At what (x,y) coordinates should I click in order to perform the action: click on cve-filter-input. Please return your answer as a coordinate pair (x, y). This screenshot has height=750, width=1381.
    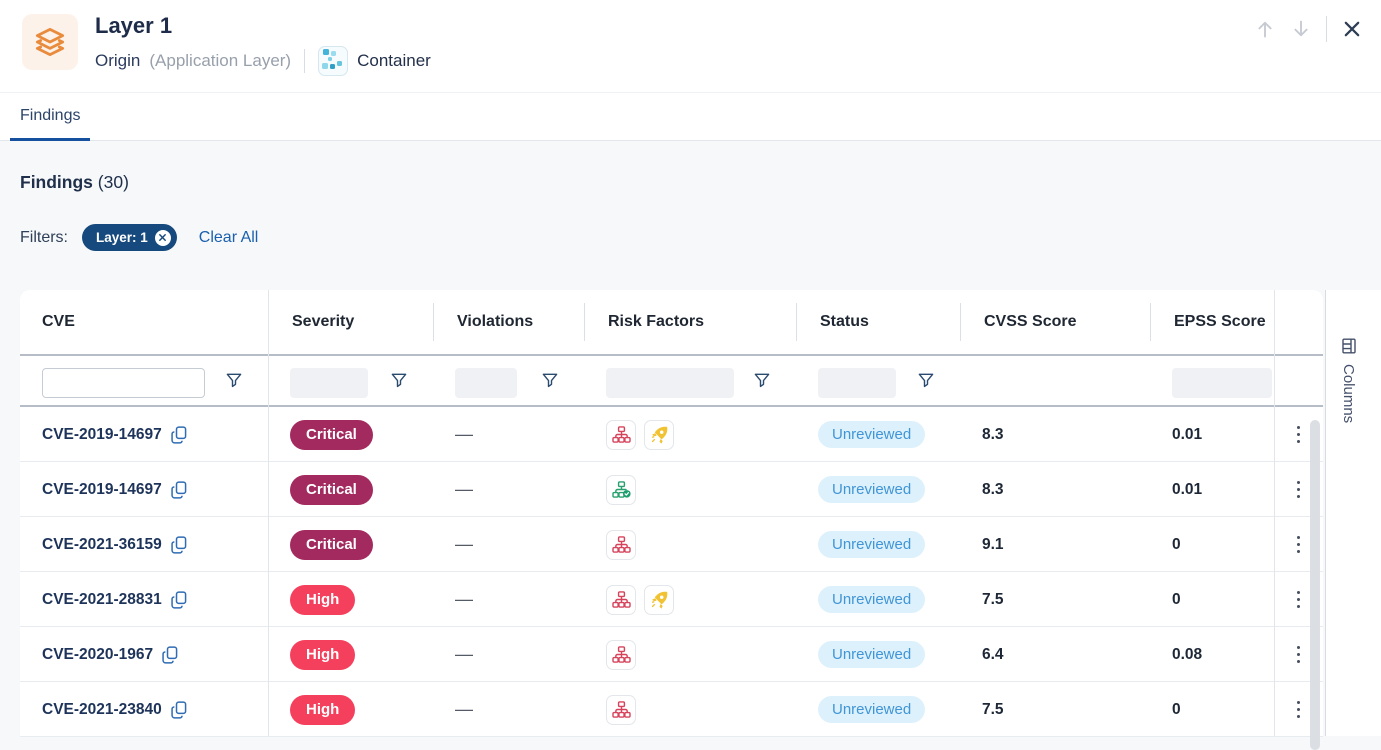
    Looking at the image, I should click on (123, 382).